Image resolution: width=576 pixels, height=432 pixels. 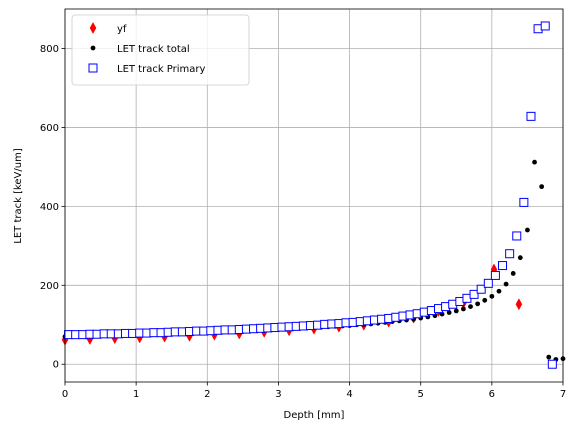 I want to click on x-tick-label: 3, so click(x=278, y=394).